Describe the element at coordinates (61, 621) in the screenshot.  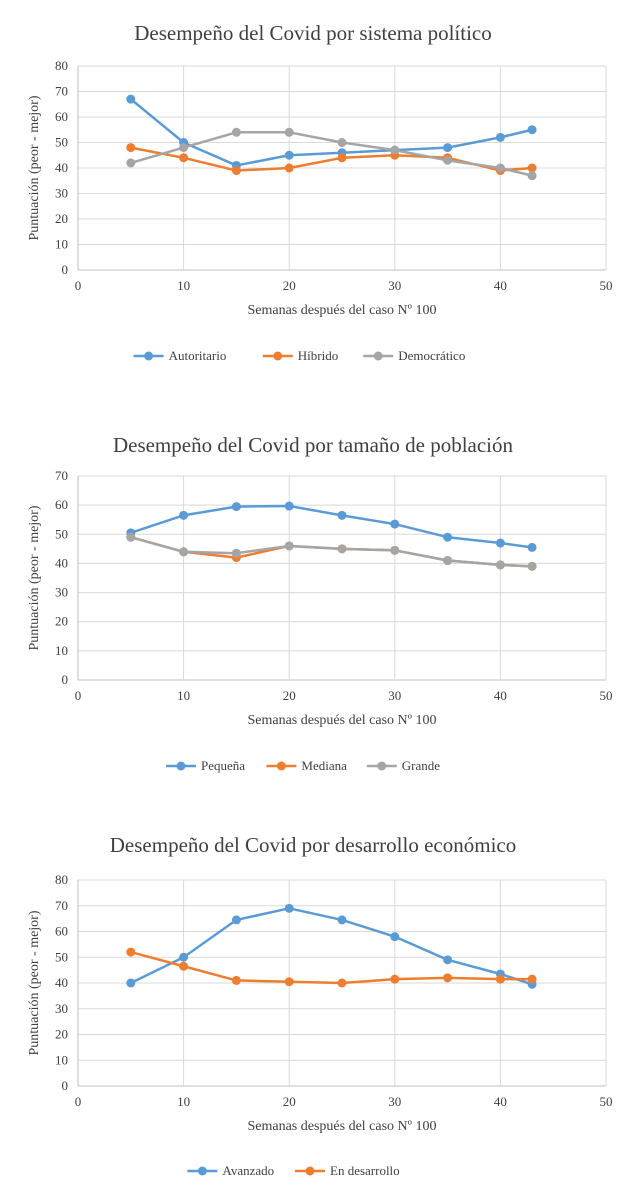
I see `y-tick-label: 20` at that location.